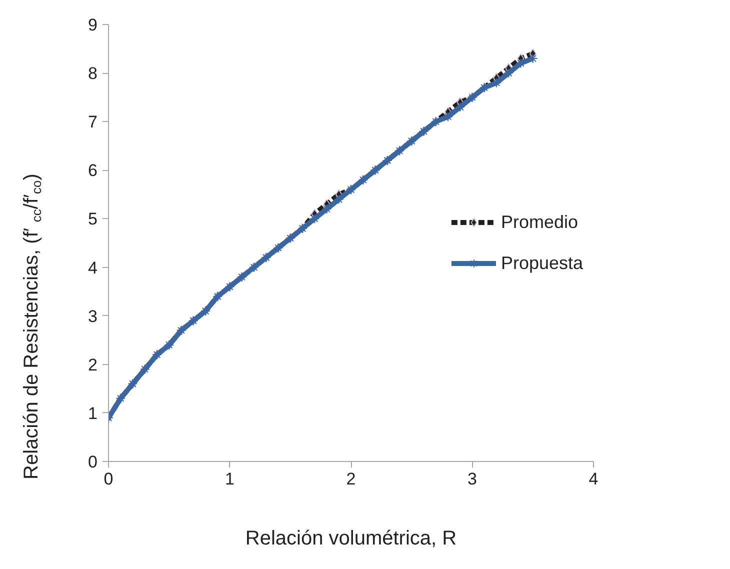 This screenshot has width=730, height=569. I want to click on y-tick-label: 3, so click(93, 316).